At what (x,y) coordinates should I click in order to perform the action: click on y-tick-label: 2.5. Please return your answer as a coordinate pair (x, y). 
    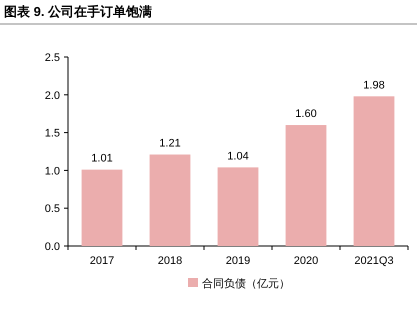
    Looking at the image, I should click on (52, 58).